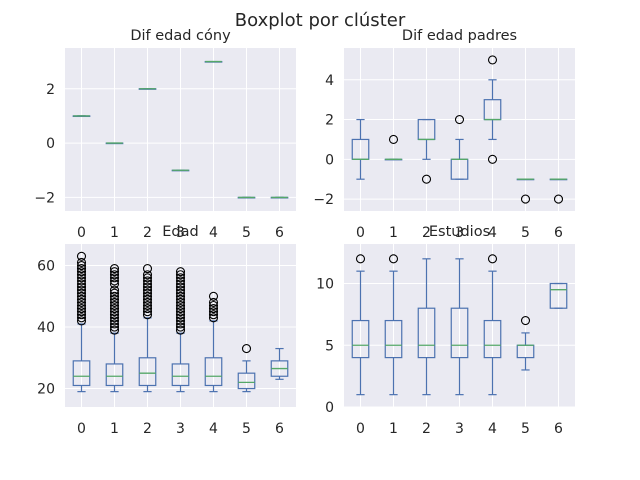 Image resolution: width=640 pixels, height=480 pixels. I want to click on panel-title: Dif edad padres, so click(459, 36).